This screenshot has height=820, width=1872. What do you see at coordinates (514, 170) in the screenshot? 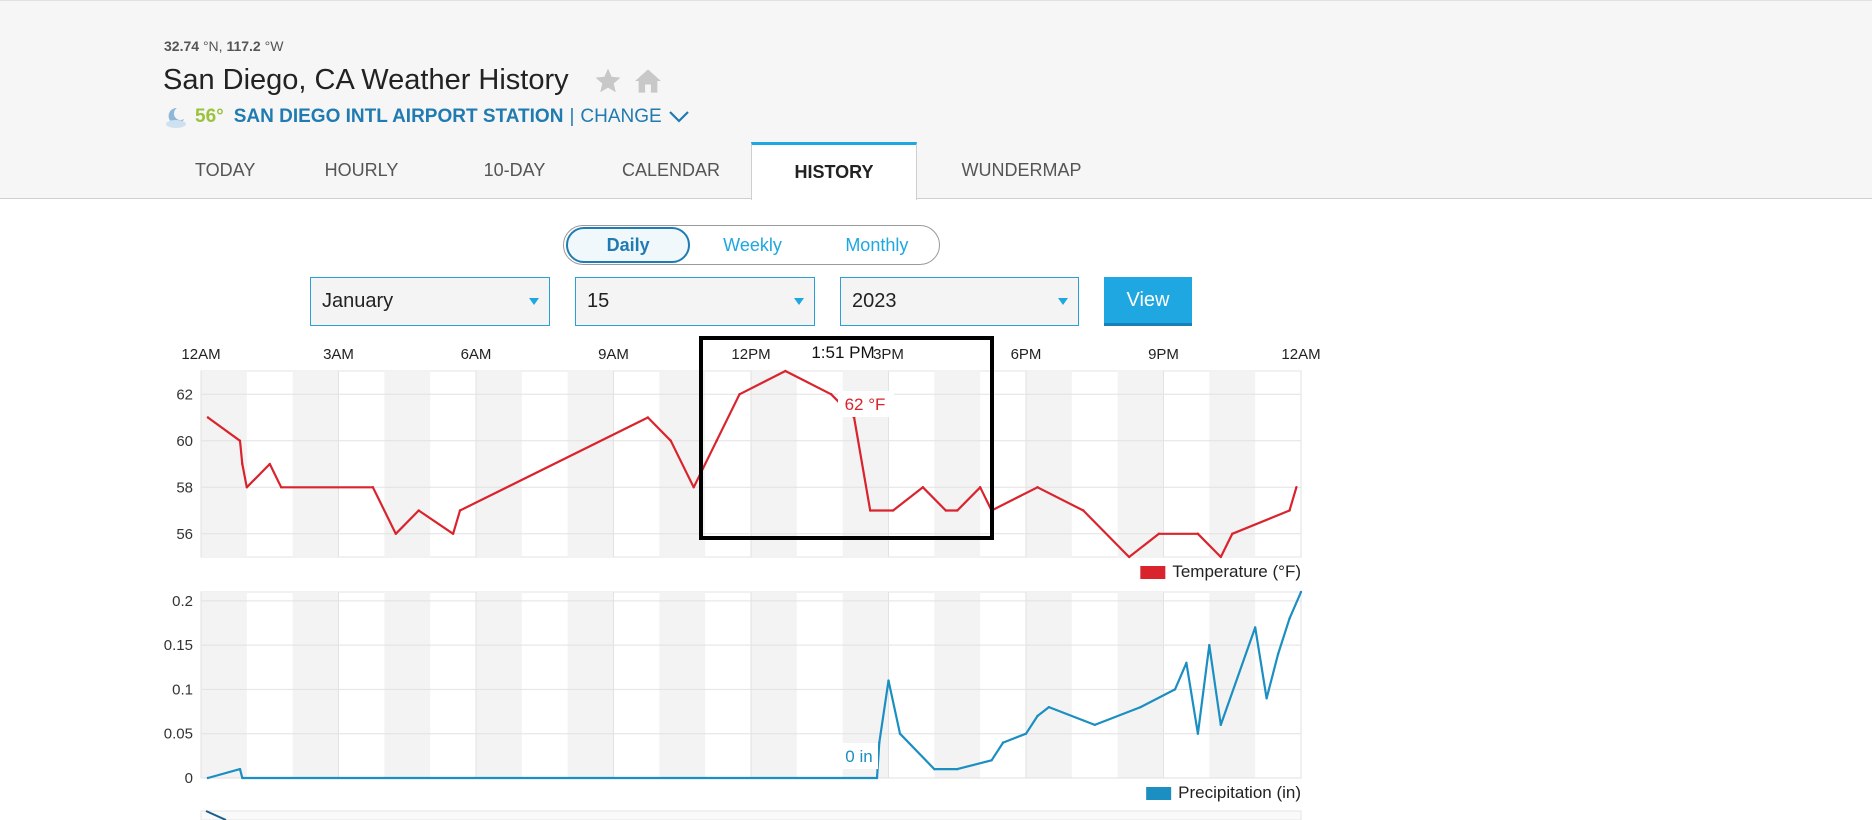
I see `tab-10-day: 10-DAY` at bounding box center [514, 170].